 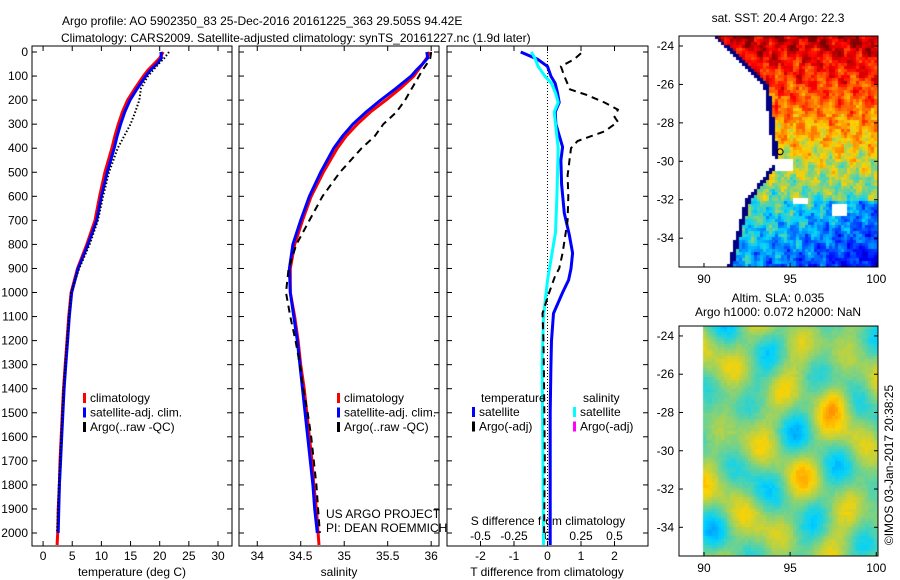 I want to click on difference-xtick-label: -1, so click(x=514, y=556).